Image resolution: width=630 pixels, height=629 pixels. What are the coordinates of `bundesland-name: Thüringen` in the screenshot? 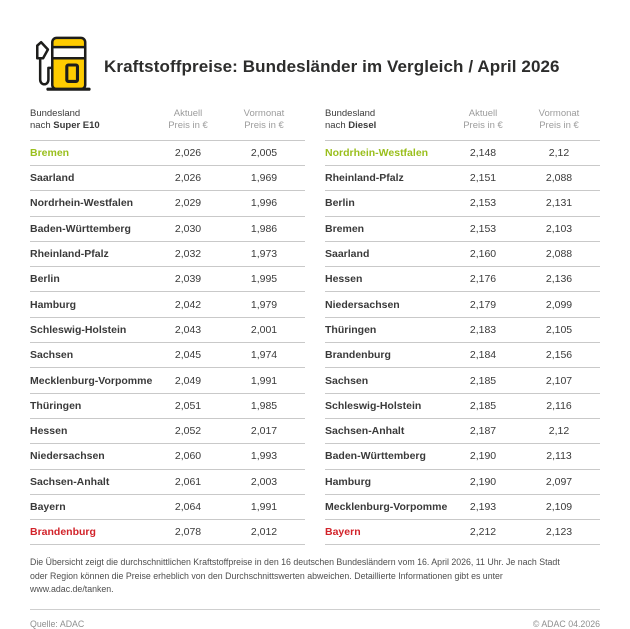 It's located at (56, 405).